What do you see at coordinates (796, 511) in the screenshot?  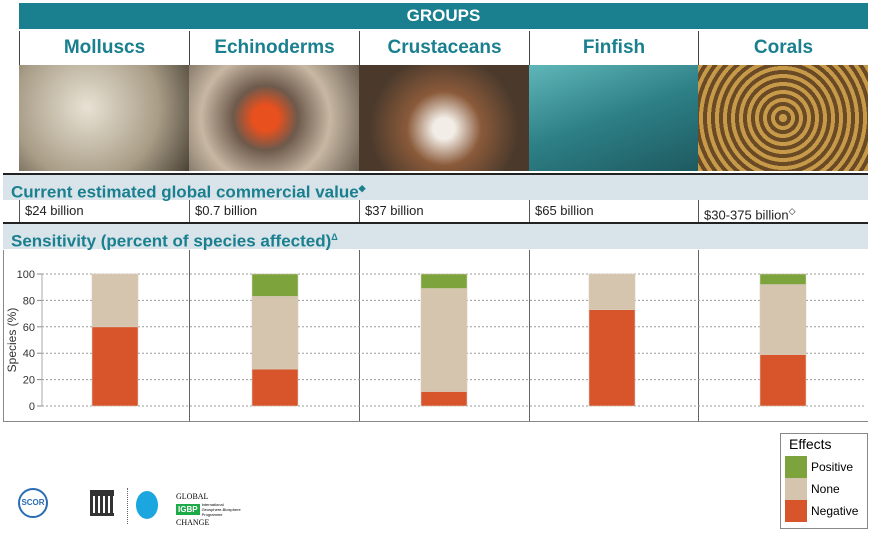 I see `legend-swatch-negative` at bounding box center [796, 511].